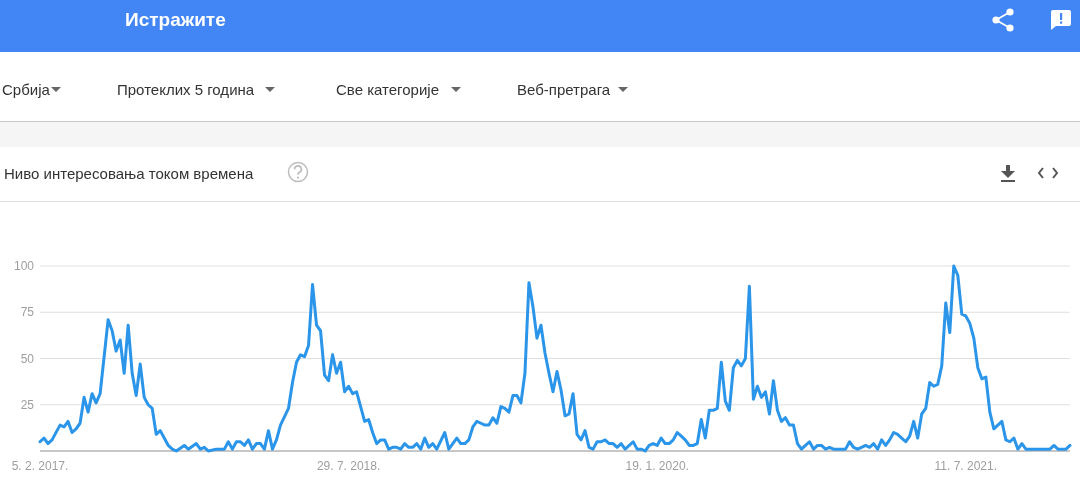 Image resolution: width=1080 pixels, height=483 pixels. Describe the element at coordinates (348, 466) in the screenshot. I see `x-tick-label: 29. 7. 2018.` at that location.